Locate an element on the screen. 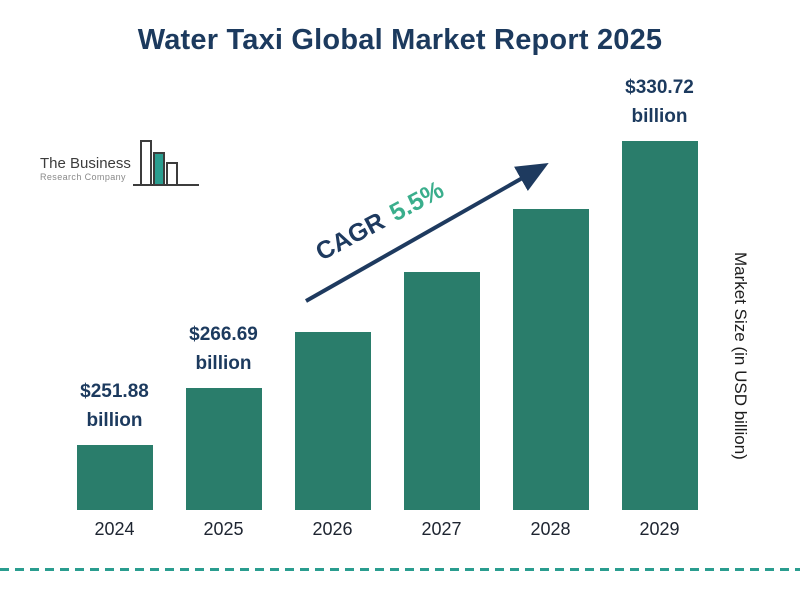 The height and width of the screenshot is (600, 800). x-axis-tick-label: 2026 is located at coordinates (332, 529).